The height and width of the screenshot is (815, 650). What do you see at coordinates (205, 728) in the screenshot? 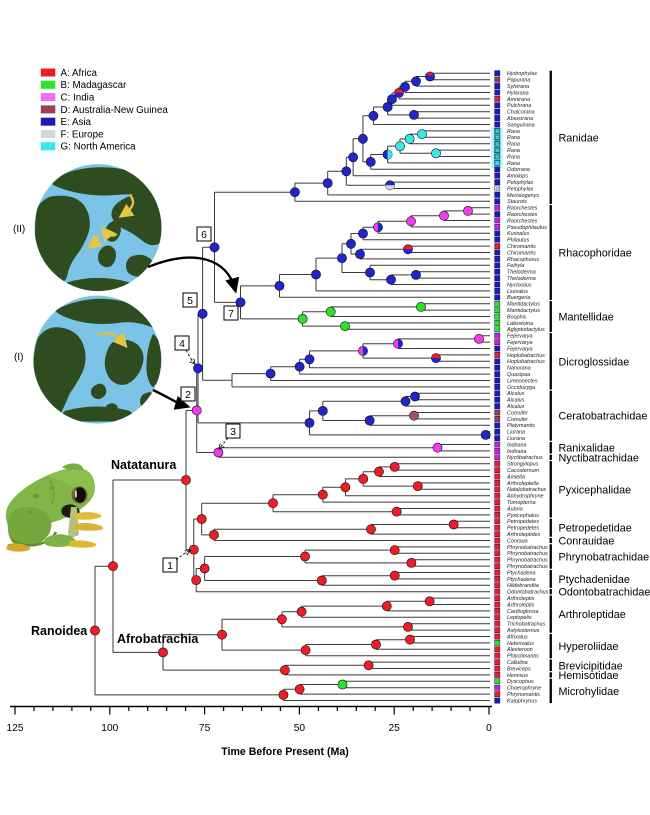
I see `svg-text: 75` at bounding box center [205, 728].